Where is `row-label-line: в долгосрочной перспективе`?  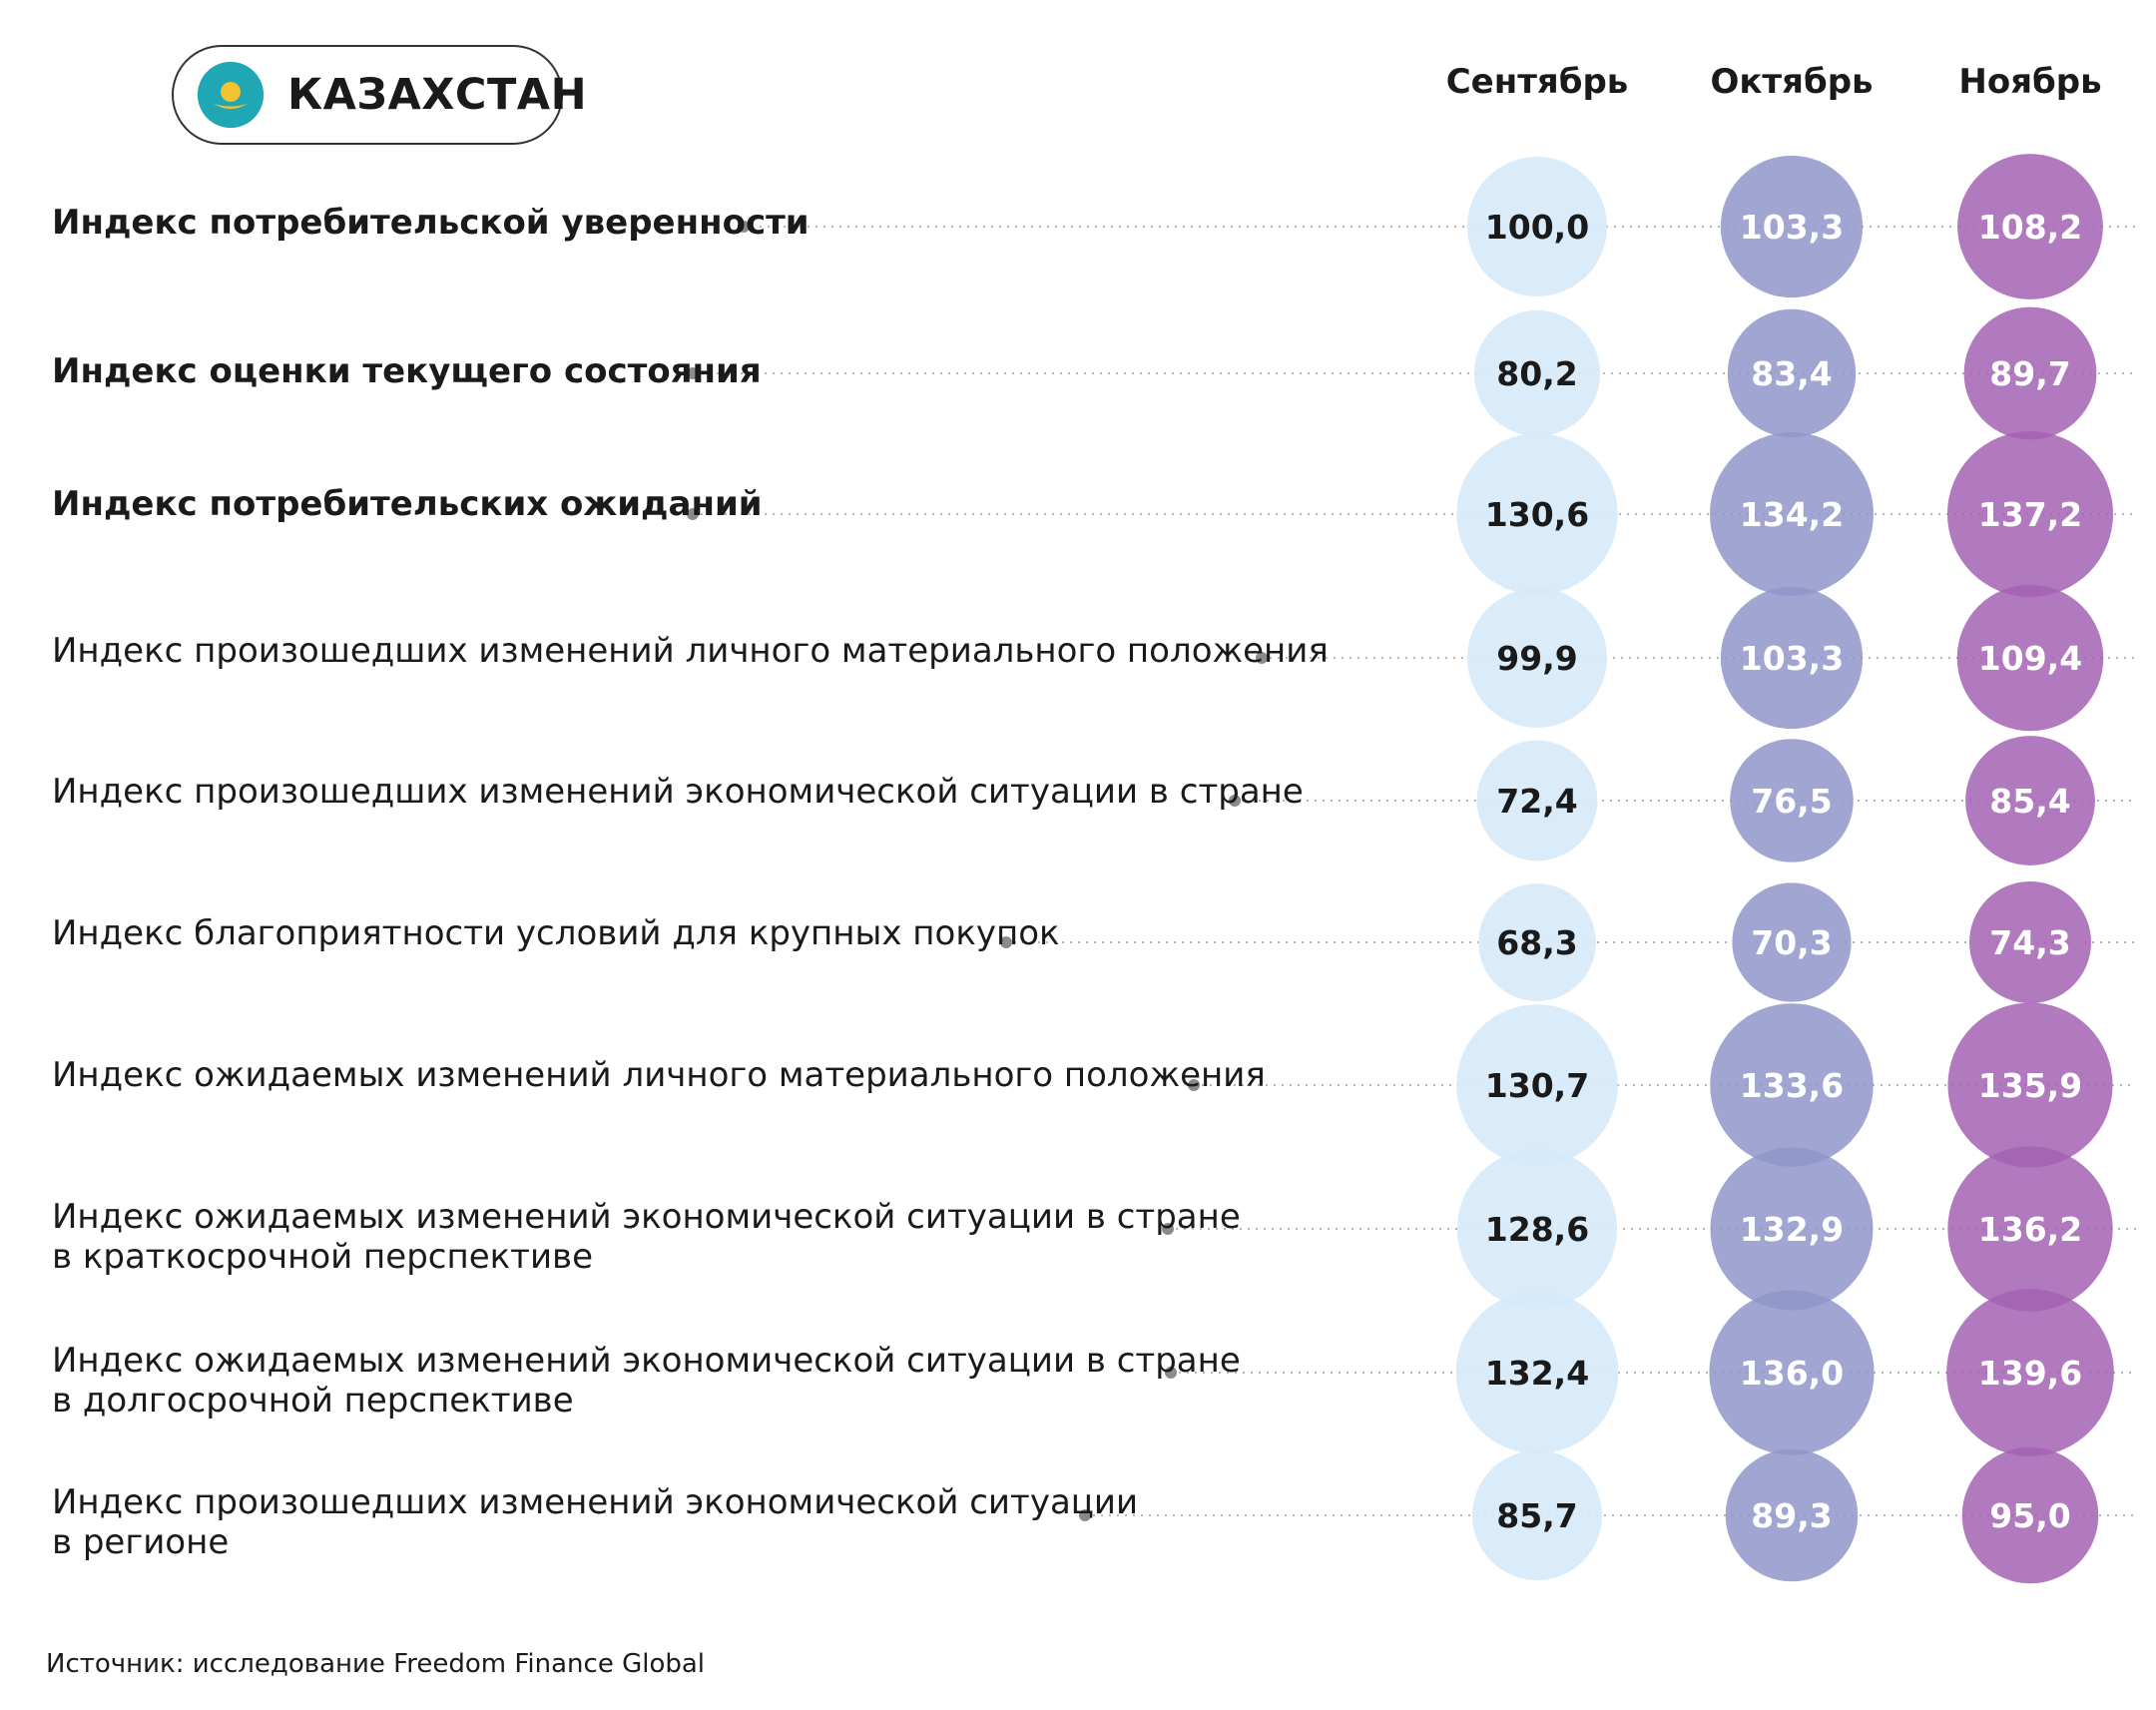 row-label-line: в долгосрочной перспективе is located at coordinates (313, 1401).